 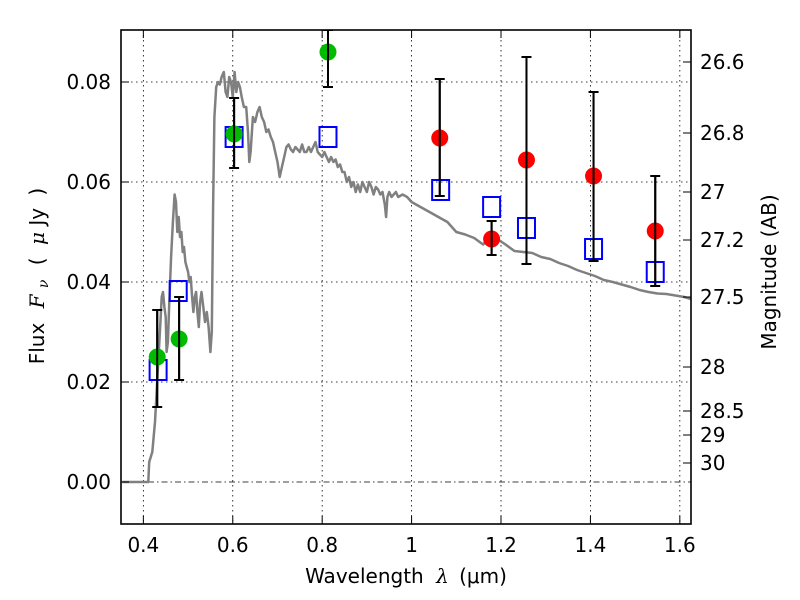 What do you see at coordinates (88, 282) in the screenshot?
I see `y-tick-label: 0.04` at bounding box center [88, 282].